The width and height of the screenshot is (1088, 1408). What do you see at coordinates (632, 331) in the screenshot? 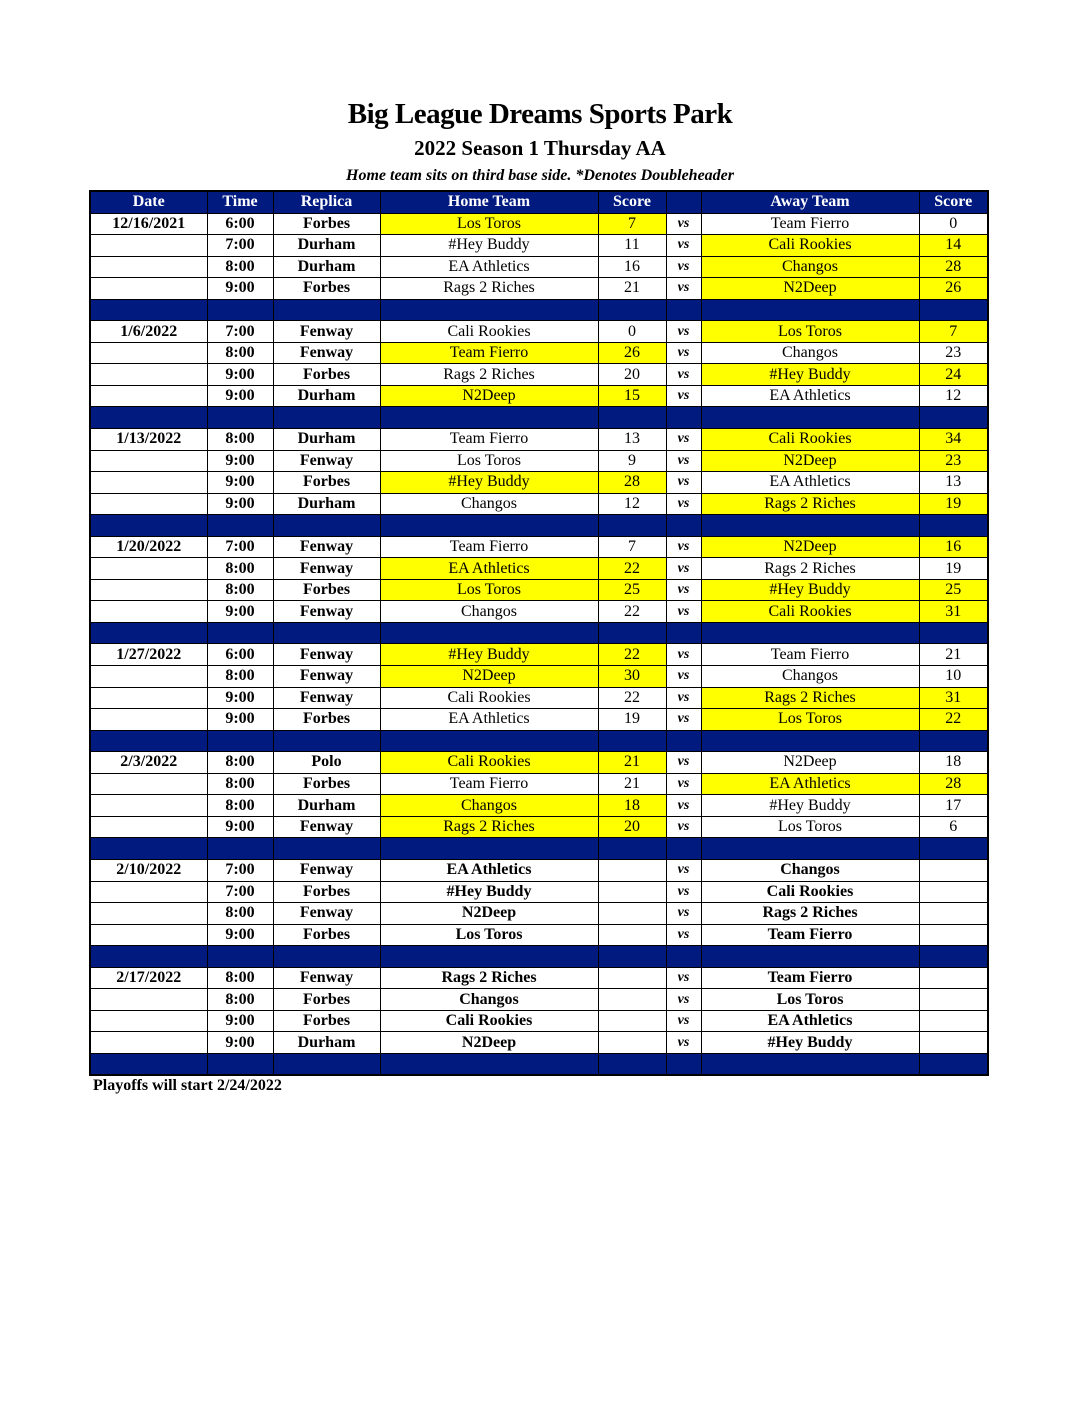
I see `home-score-cell: 0` at bounding box center [632, 331].